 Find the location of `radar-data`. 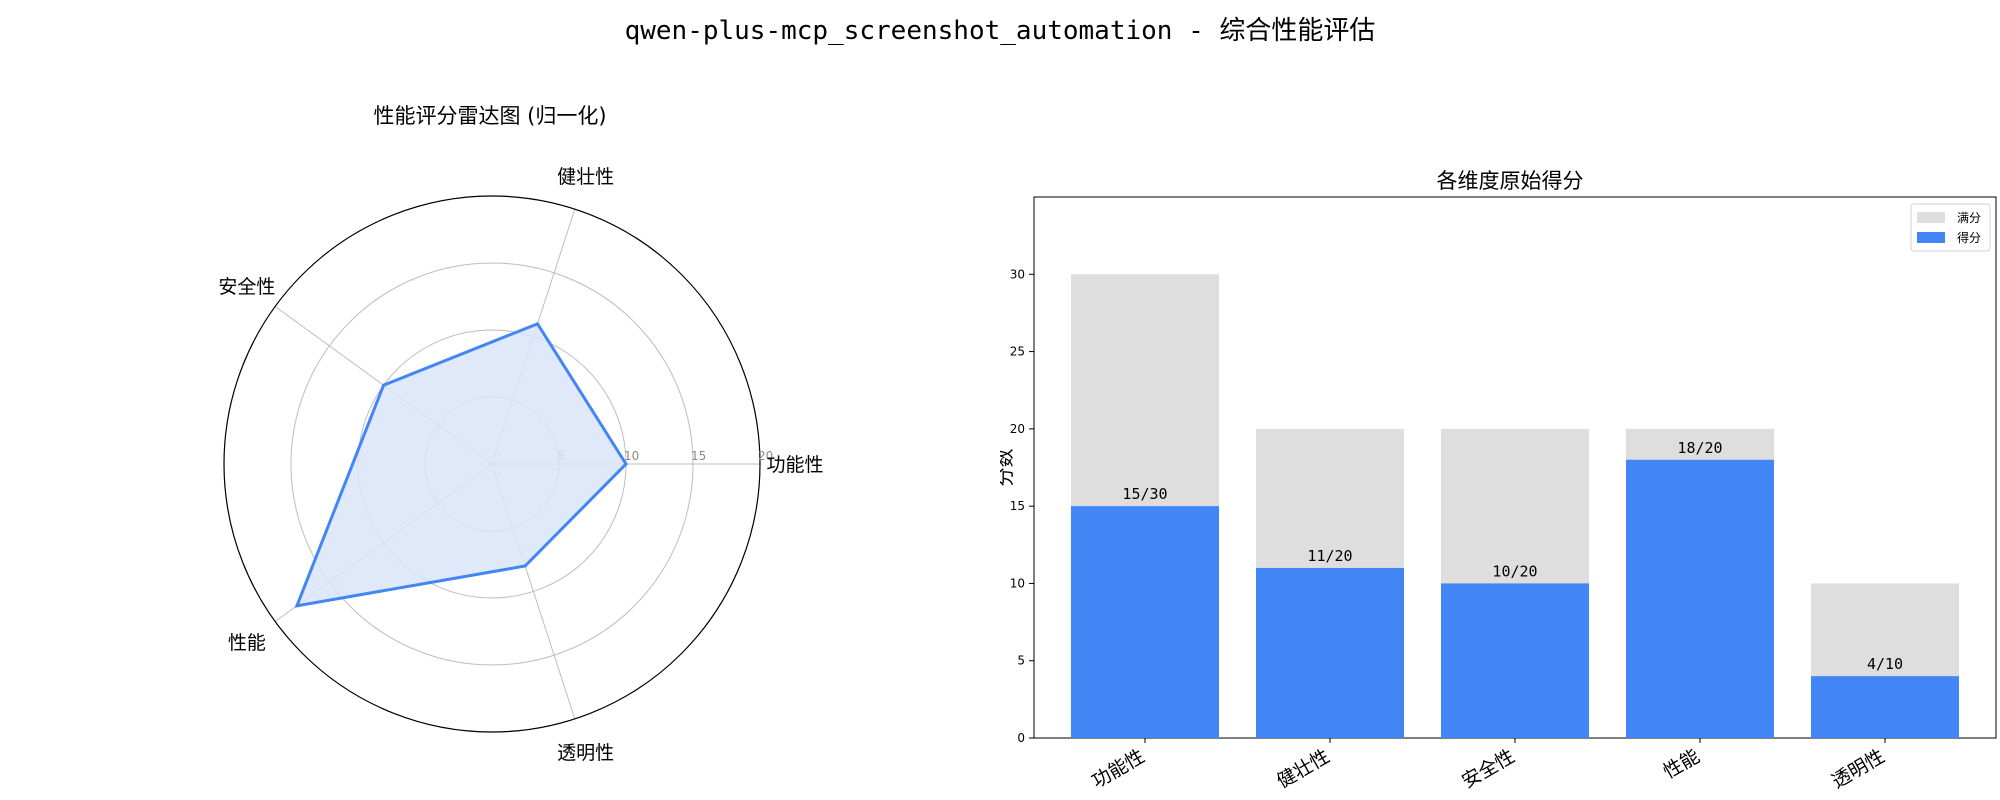

radar-data is located at coordinates (461, 464).